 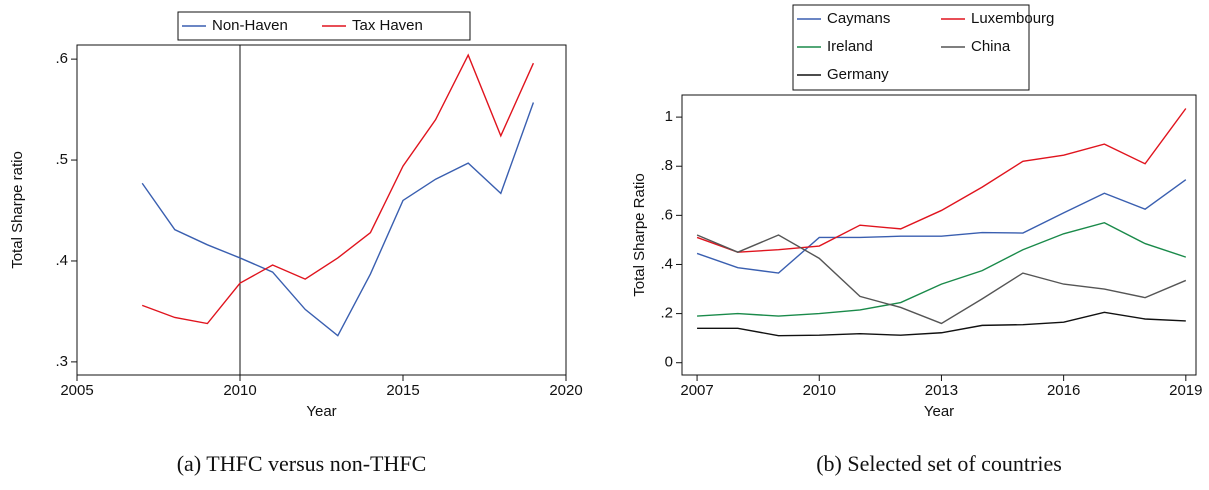 What do you see at coordinates (387, 25) in the screenshot?
I see `legend-label: Tax Haven` at bounding box center [387, 25].